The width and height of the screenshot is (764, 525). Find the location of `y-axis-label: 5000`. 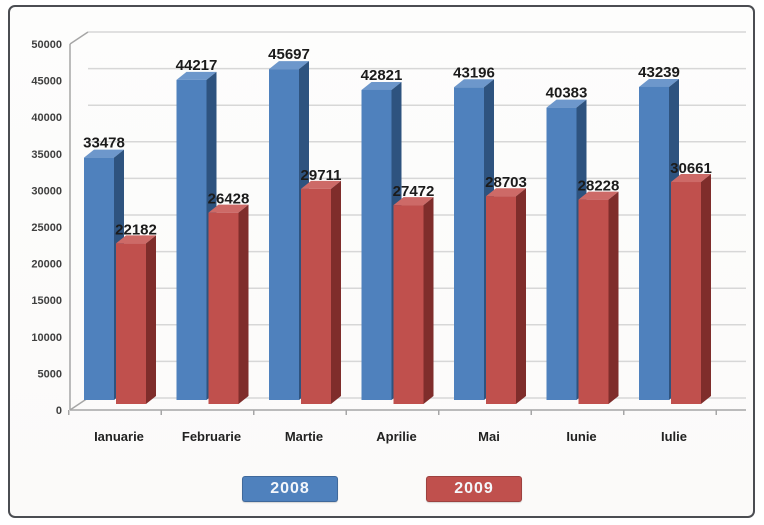

y-axis-label: 5000 is located at coordinates (50, 374).